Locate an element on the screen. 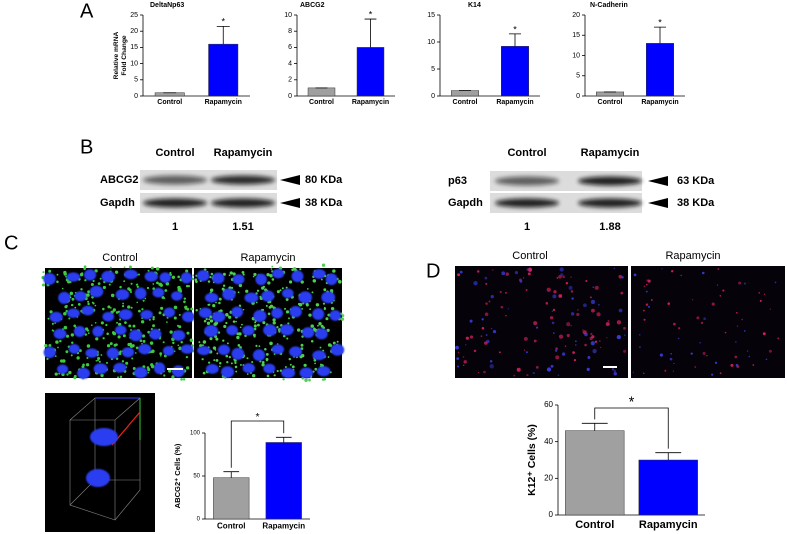 This screenshot has width=787, height=534. image-label: Rapamycin is located at coordinates (267, 258).